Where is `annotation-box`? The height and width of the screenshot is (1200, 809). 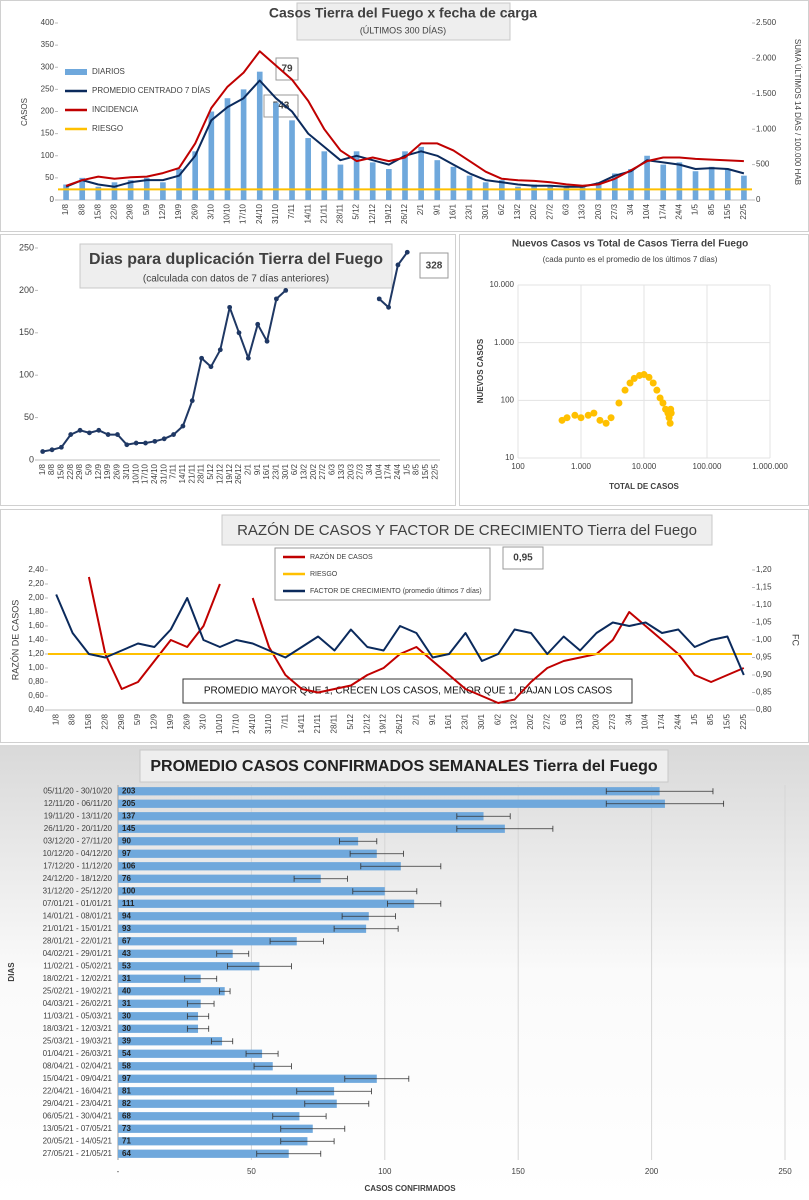 annotation-box is located at coordinates (287, 69).